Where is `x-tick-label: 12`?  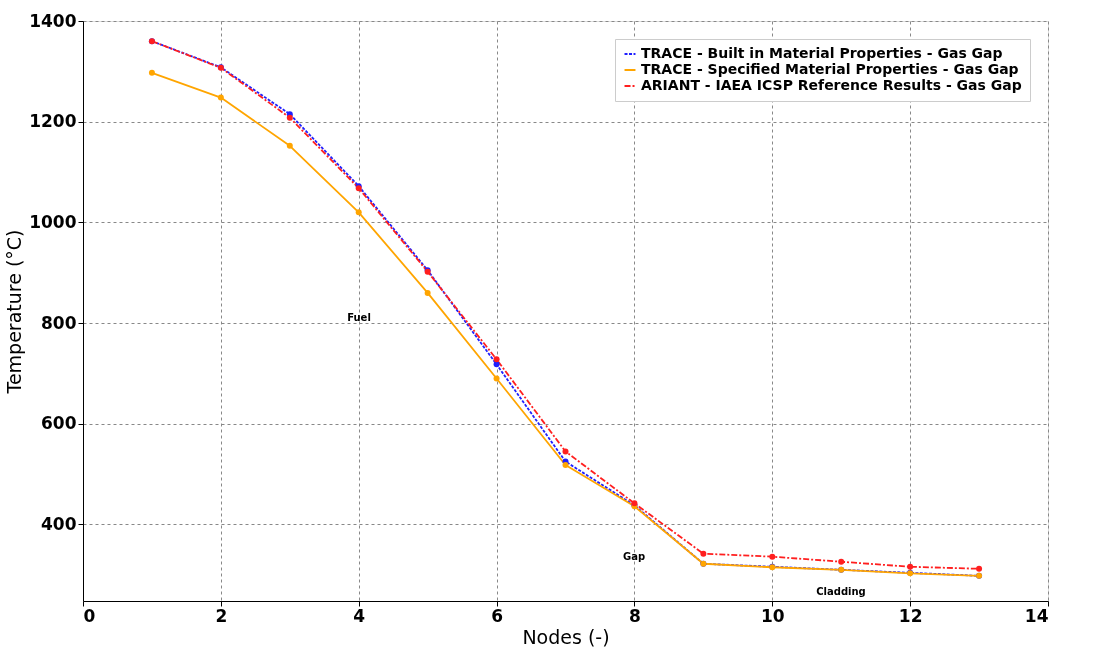
x-tick-label: 12 is located at coordinates (910, 615).